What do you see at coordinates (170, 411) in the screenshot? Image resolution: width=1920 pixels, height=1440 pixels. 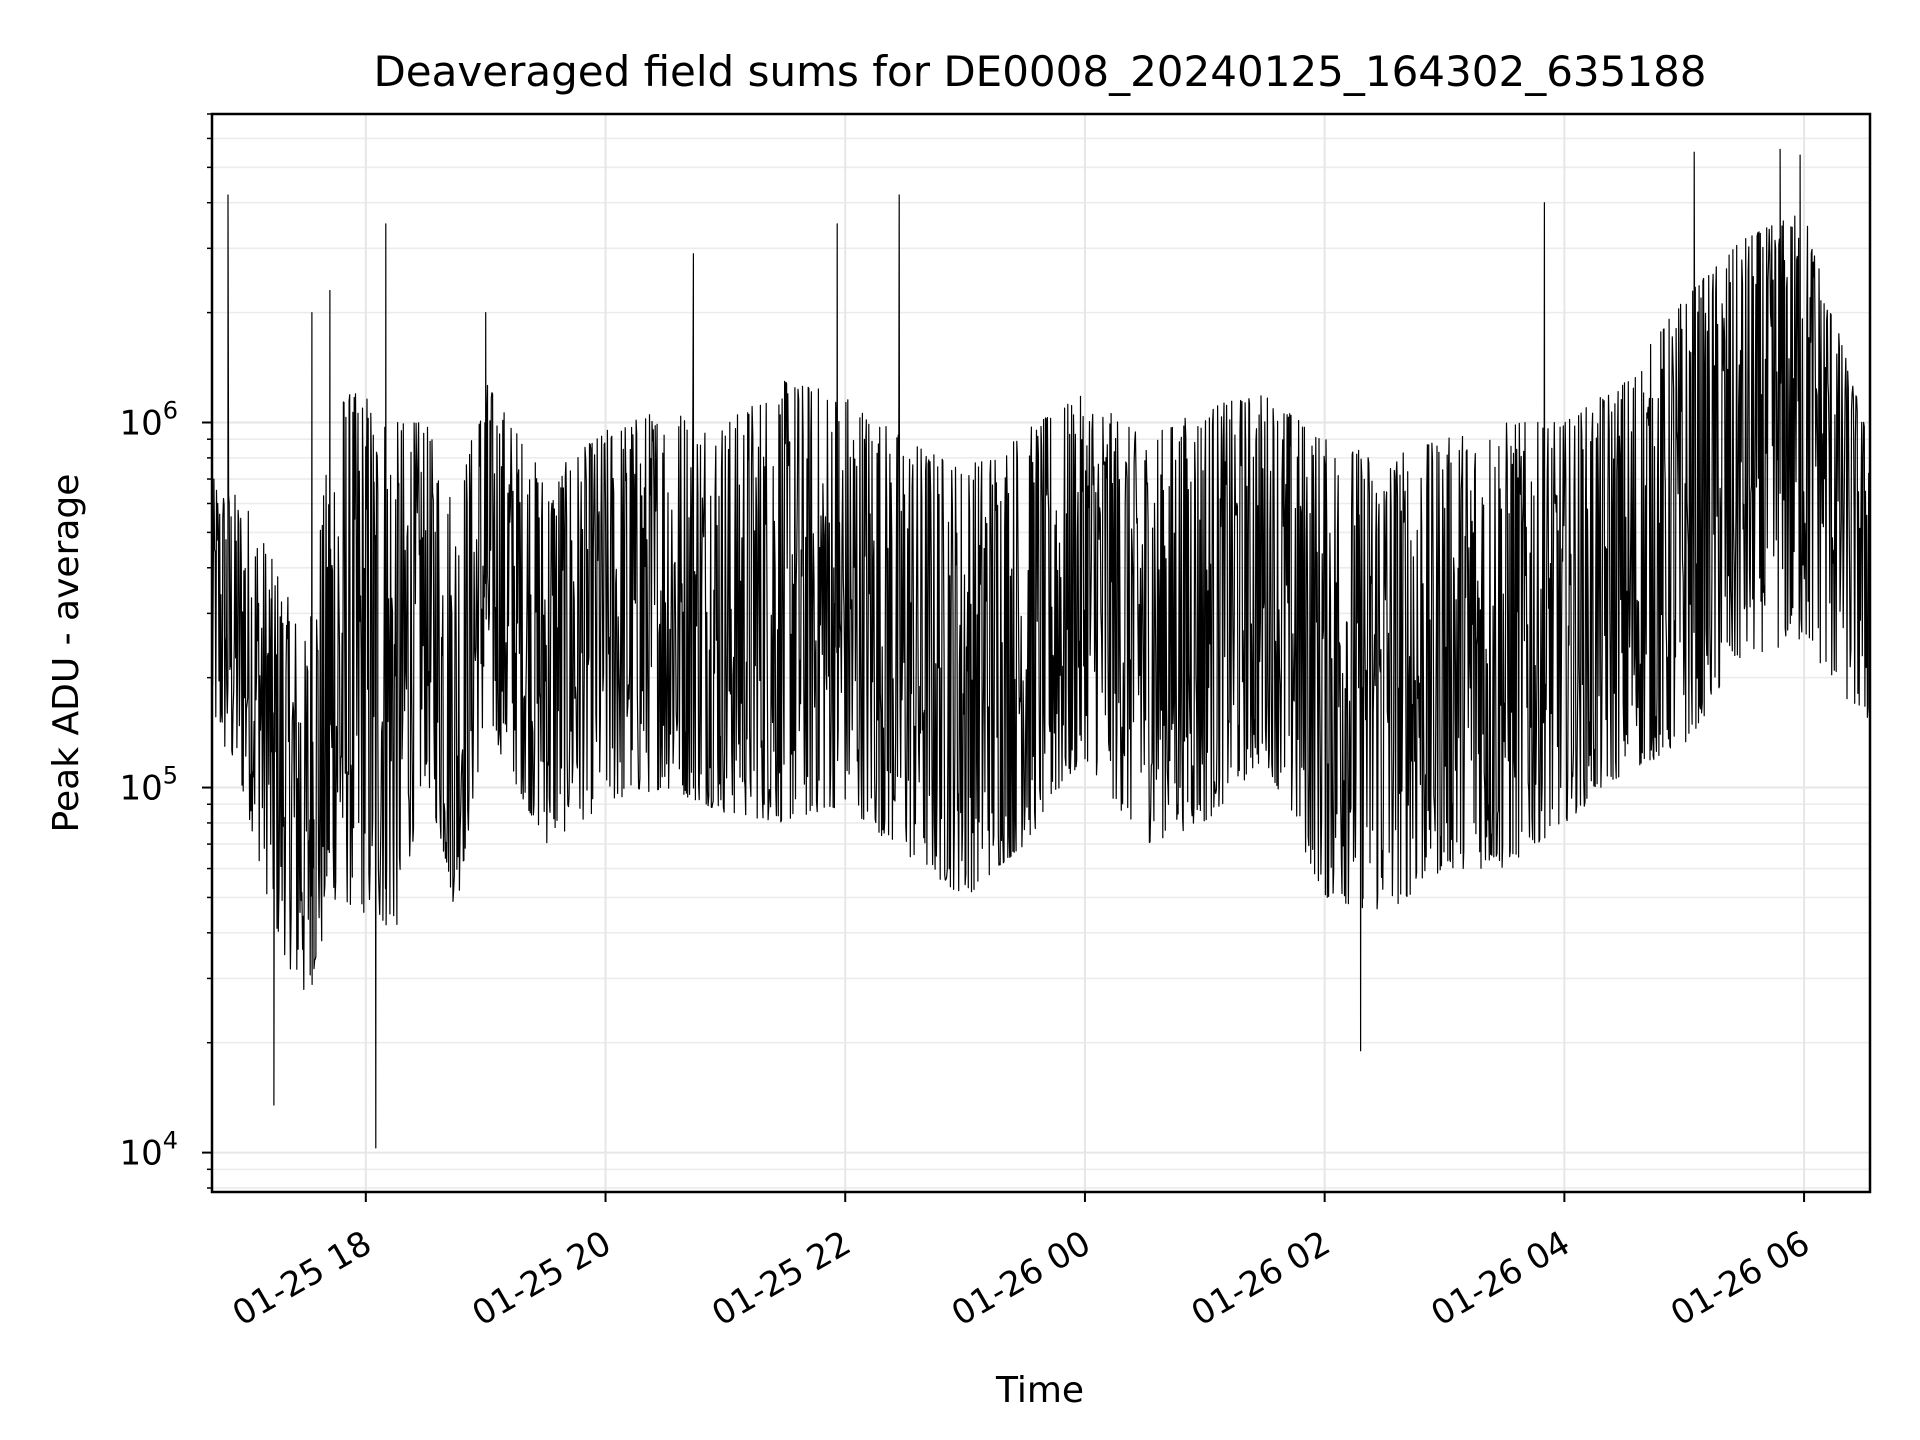 I see `y-tick-exponent: 6` at bounding box center [170, 411].